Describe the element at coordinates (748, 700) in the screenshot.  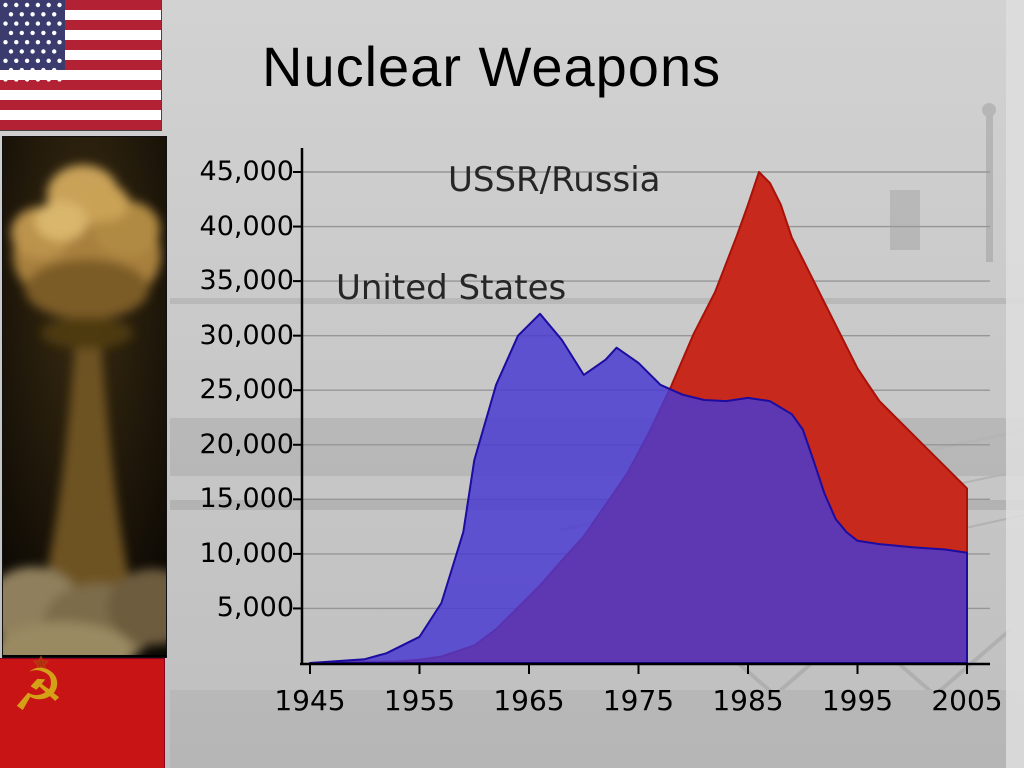
I see `x-tick-label: 1985` at that location.